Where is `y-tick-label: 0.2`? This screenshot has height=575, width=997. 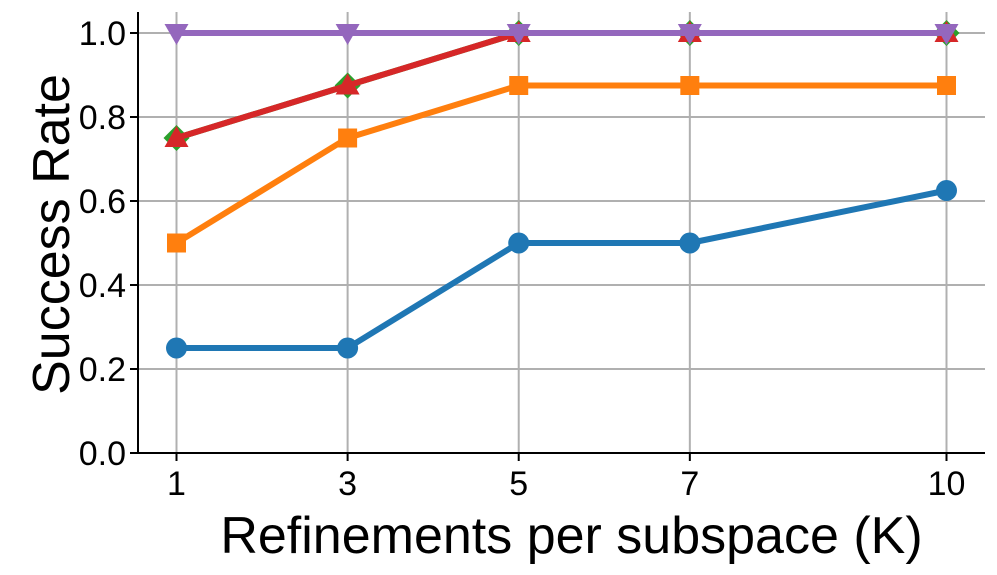
y-tick-label: 0.2 is located at coordinates (102, 370).